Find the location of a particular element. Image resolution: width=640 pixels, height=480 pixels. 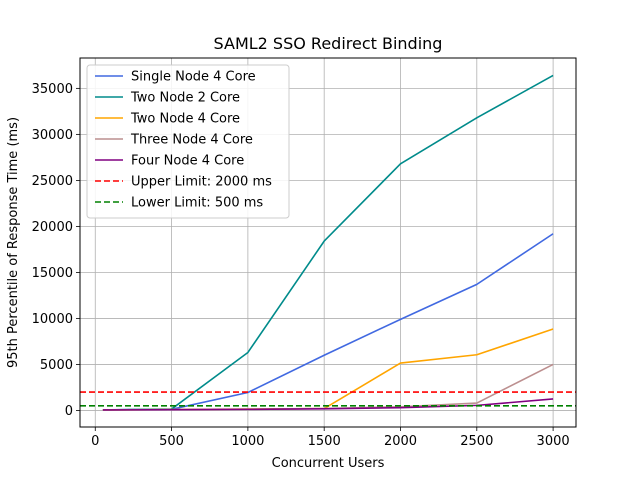

legend-entry: Lower Limit: 500 ms is located at coordinates (197, 203).